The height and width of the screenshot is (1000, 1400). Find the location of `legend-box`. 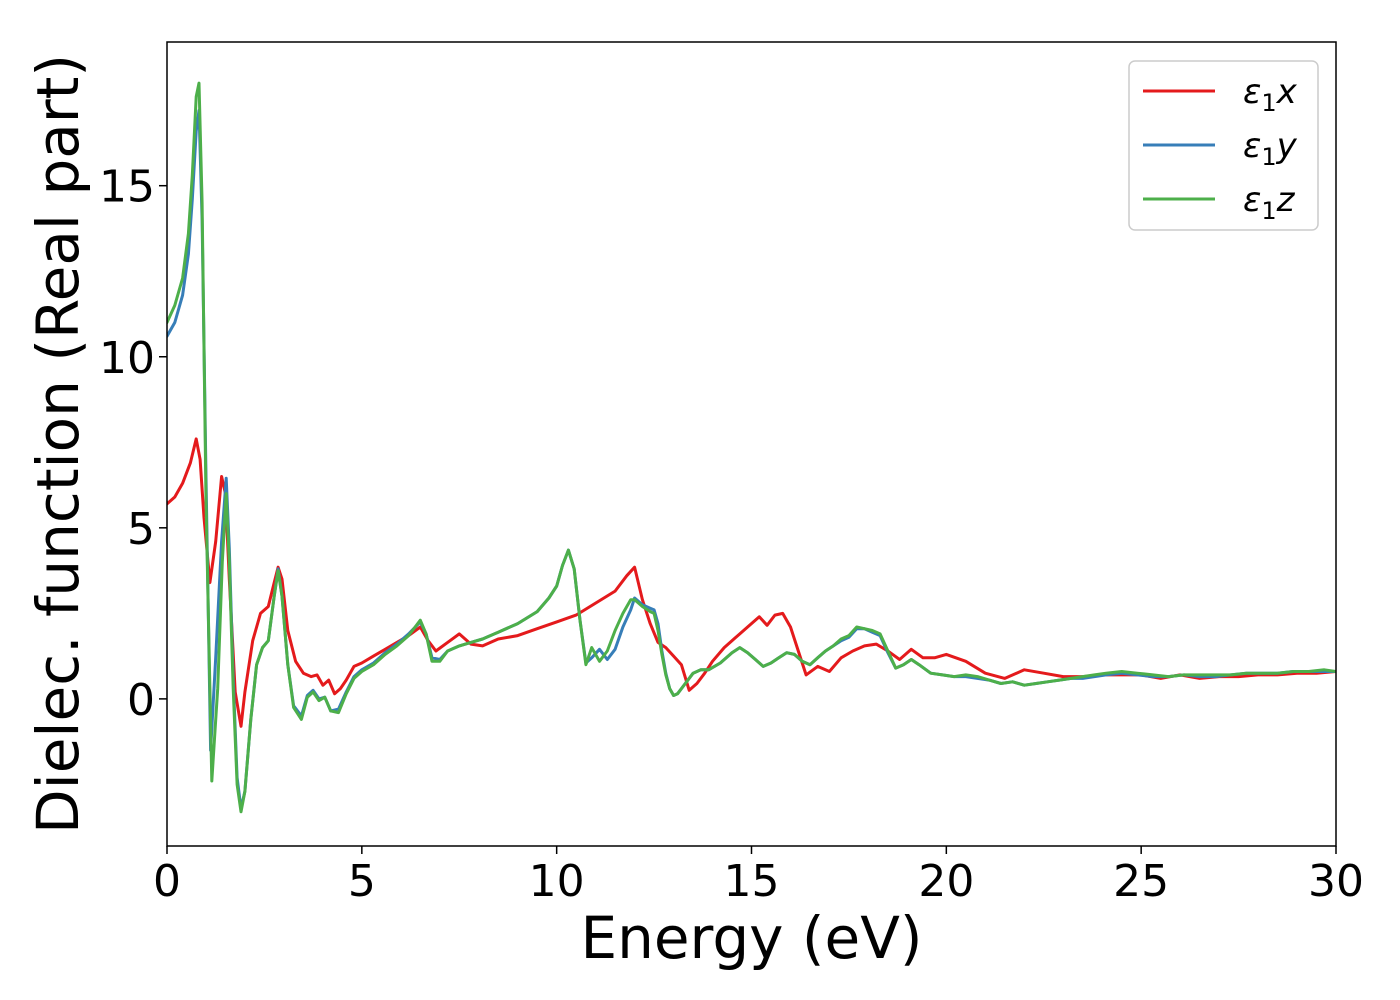

legend-box is located at coordinates (1223, 145).